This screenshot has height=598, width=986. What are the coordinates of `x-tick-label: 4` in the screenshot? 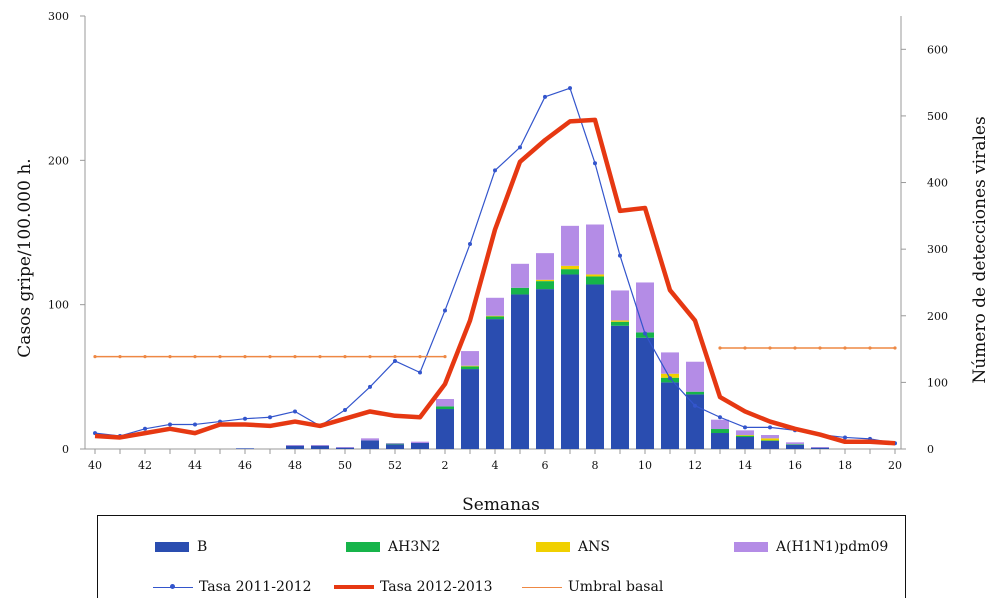 It's located at (495, 465).